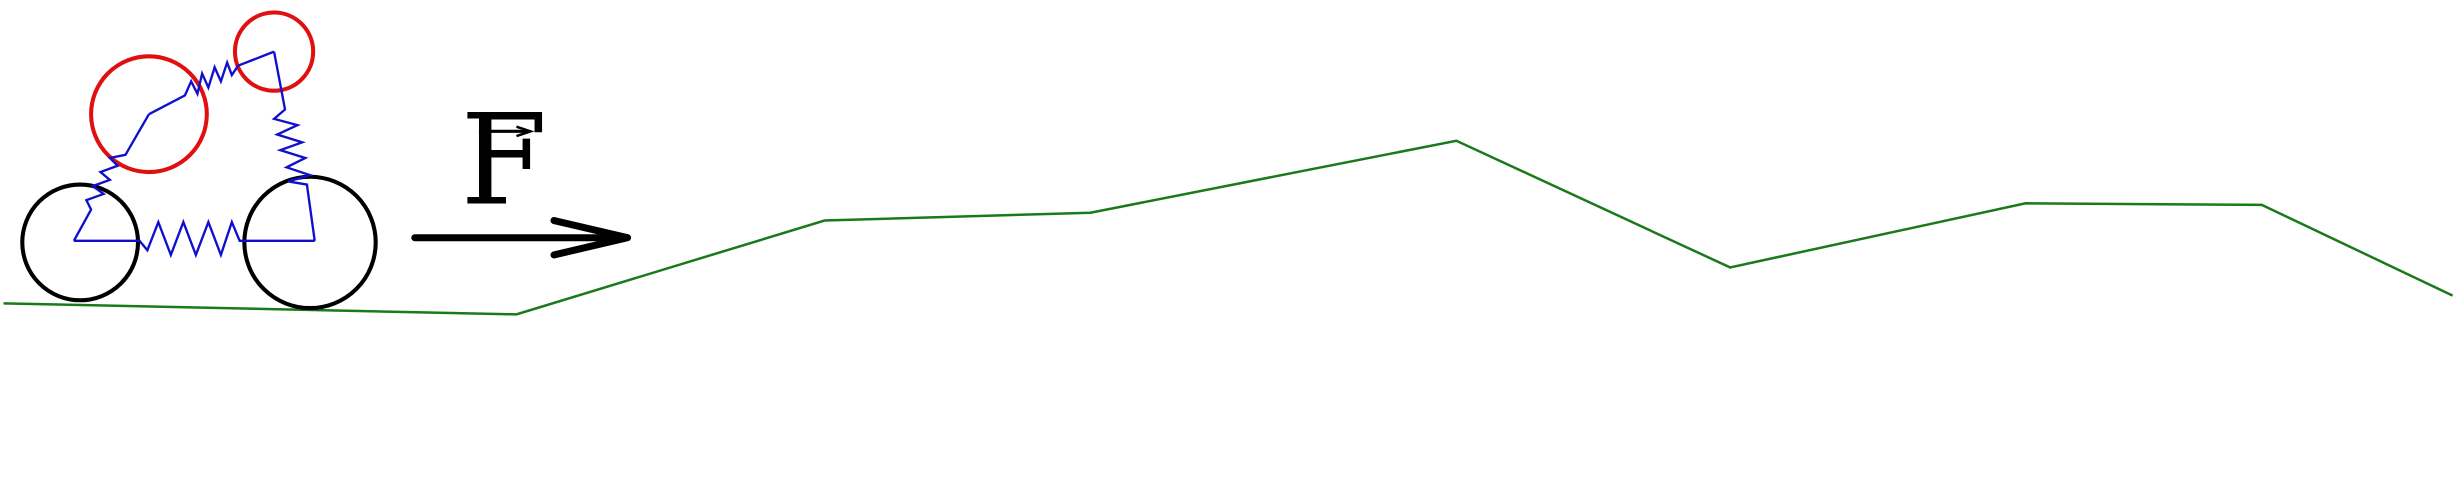 The image size is (2453, 477). Describe the element at coordinates (293, 146) in the screenshot. I see `spring-right` at that location.